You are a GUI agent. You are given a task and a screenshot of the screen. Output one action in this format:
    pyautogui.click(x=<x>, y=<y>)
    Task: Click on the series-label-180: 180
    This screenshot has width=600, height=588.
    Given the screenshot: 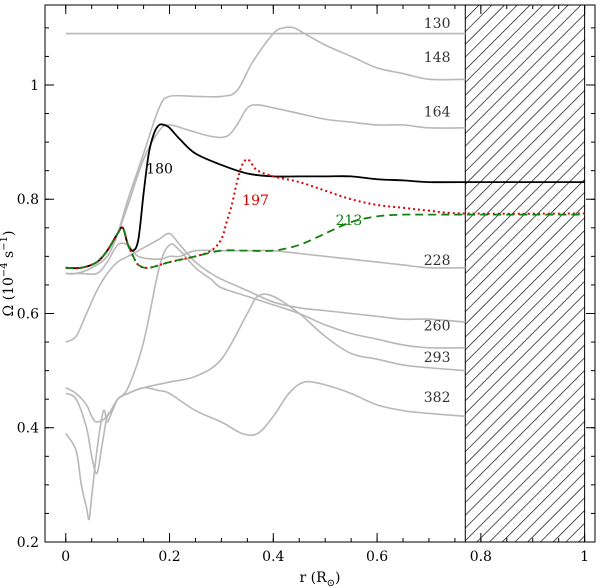 What is the action you would take?
    pyautogui.click(x=159, y=170)
    